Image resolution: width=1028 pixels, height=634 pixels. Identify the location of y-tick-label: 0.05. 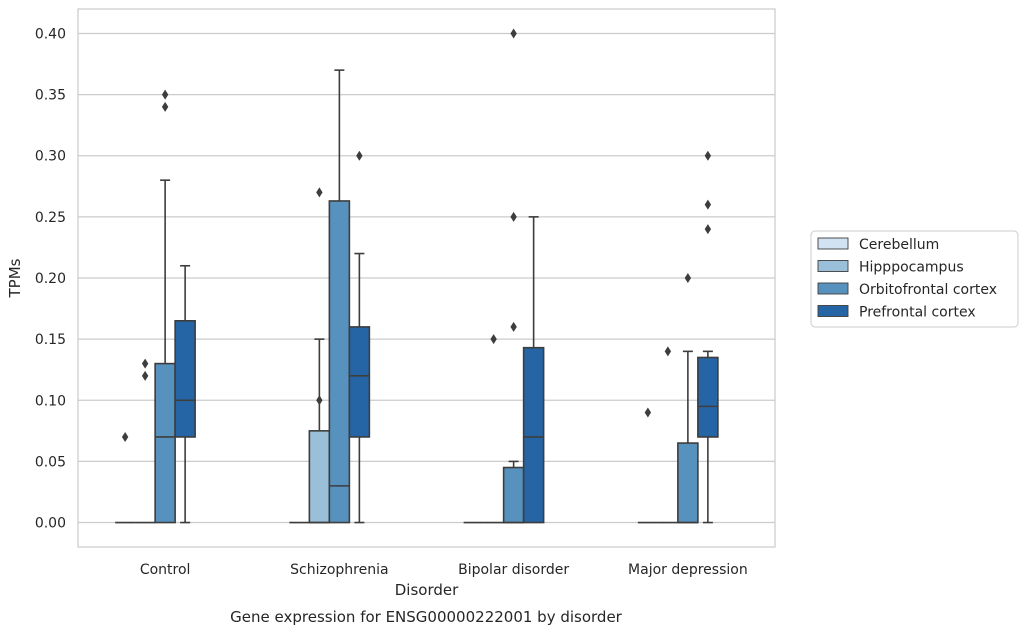
(50, 462).